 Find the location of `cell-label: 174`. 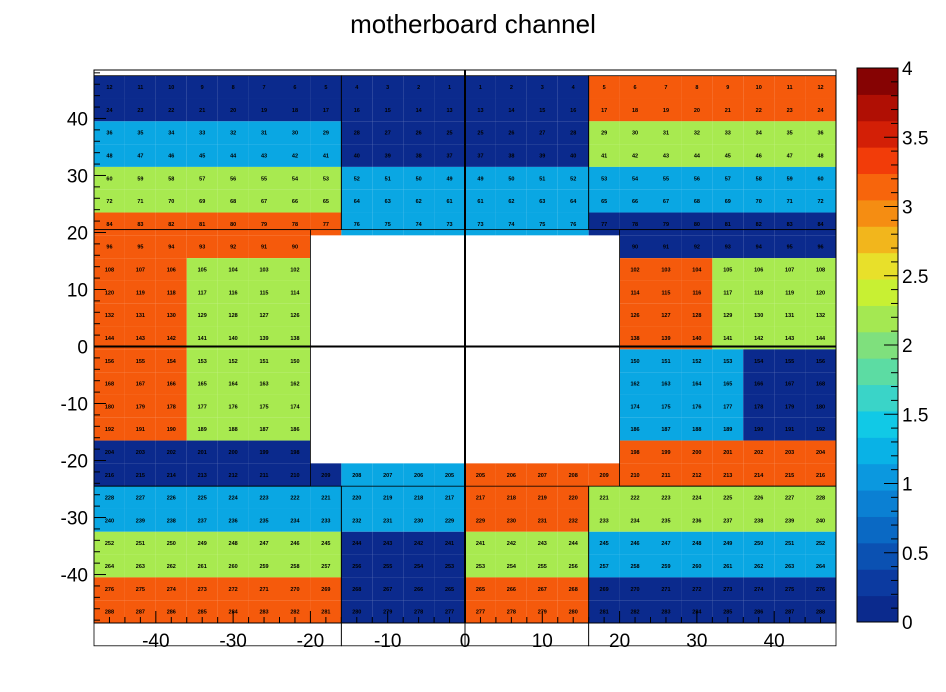

cell-label: 174 is located at coordinates (295, 407).